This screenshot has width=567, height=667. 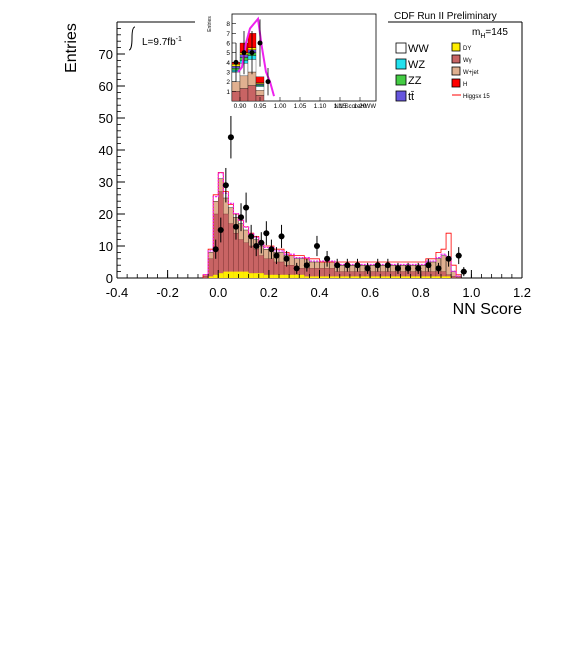 I want to click on inset-y-tick-label: 5, so click(x=228, y=53).